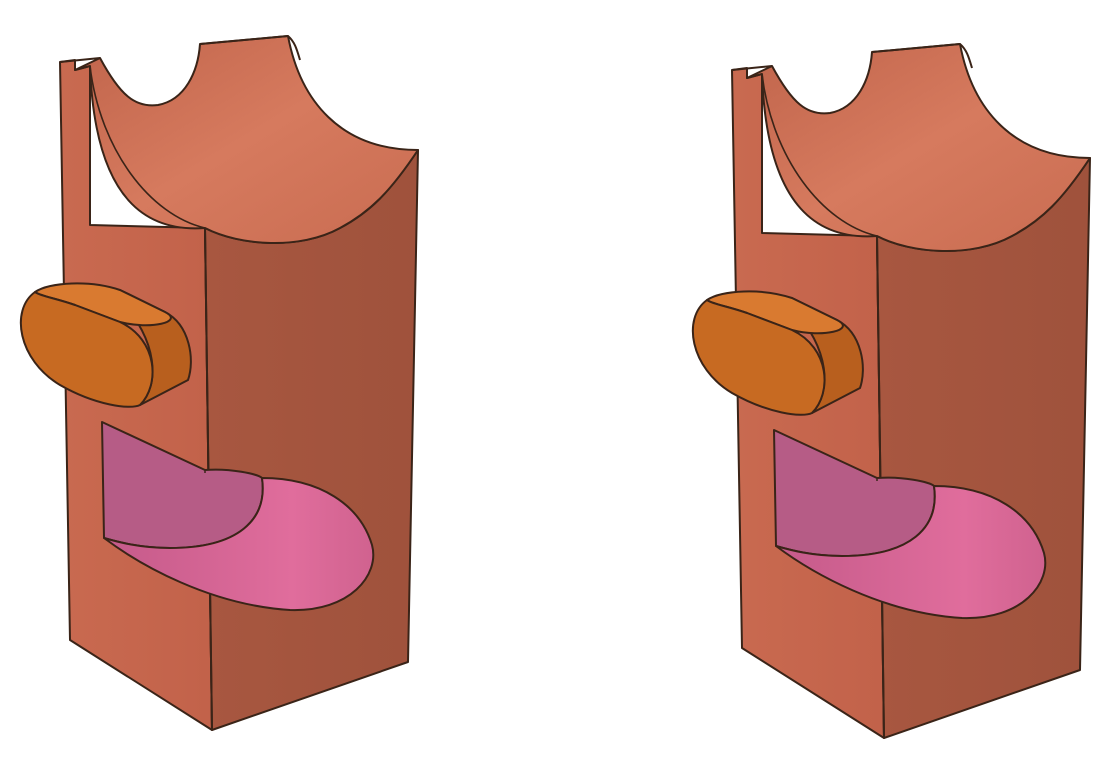 This screenshot has width=1113, height=760. Describe the element at coordinates (147, 147) in the screenshot. I see `cradle-inner-edge` at that location.